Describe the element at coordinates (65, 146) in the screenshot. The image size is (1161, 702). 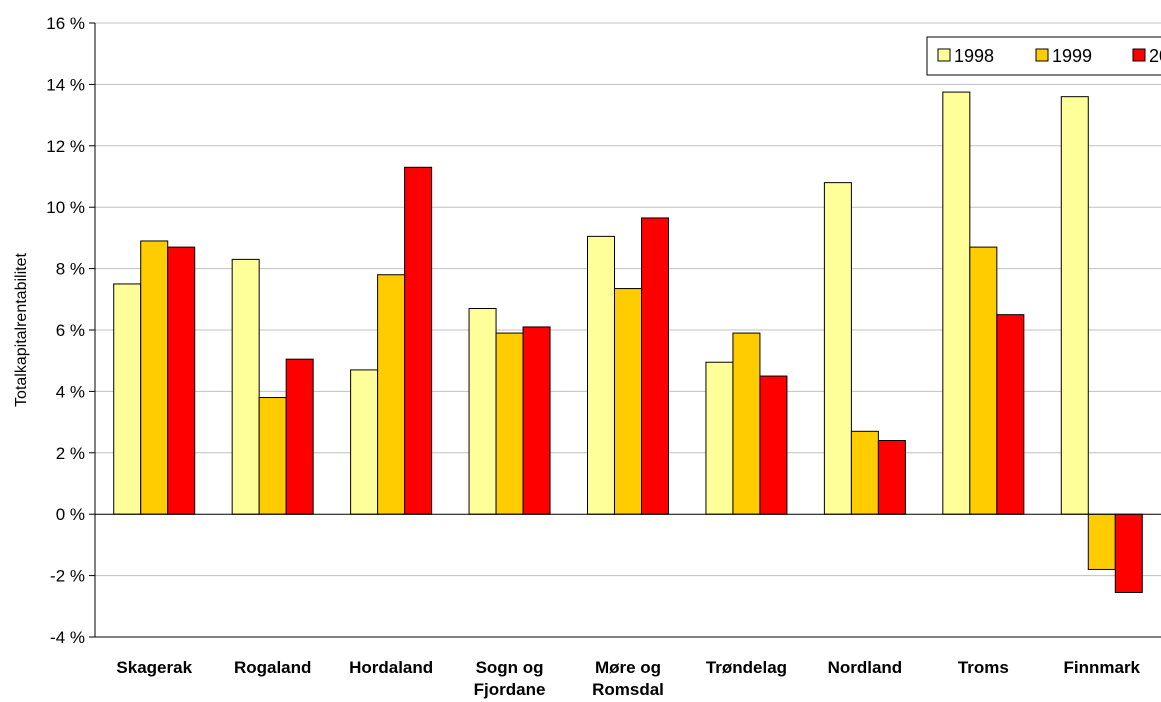
I see `y-tick-label: 12 %` at that location.